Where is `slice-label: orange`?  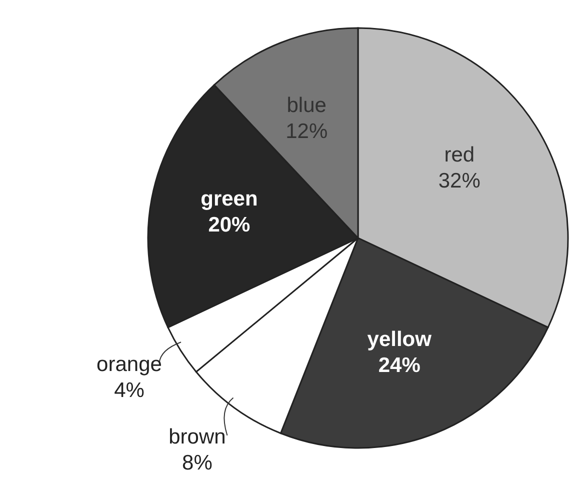 slice-label: orange is located at coordinates (129, 364).